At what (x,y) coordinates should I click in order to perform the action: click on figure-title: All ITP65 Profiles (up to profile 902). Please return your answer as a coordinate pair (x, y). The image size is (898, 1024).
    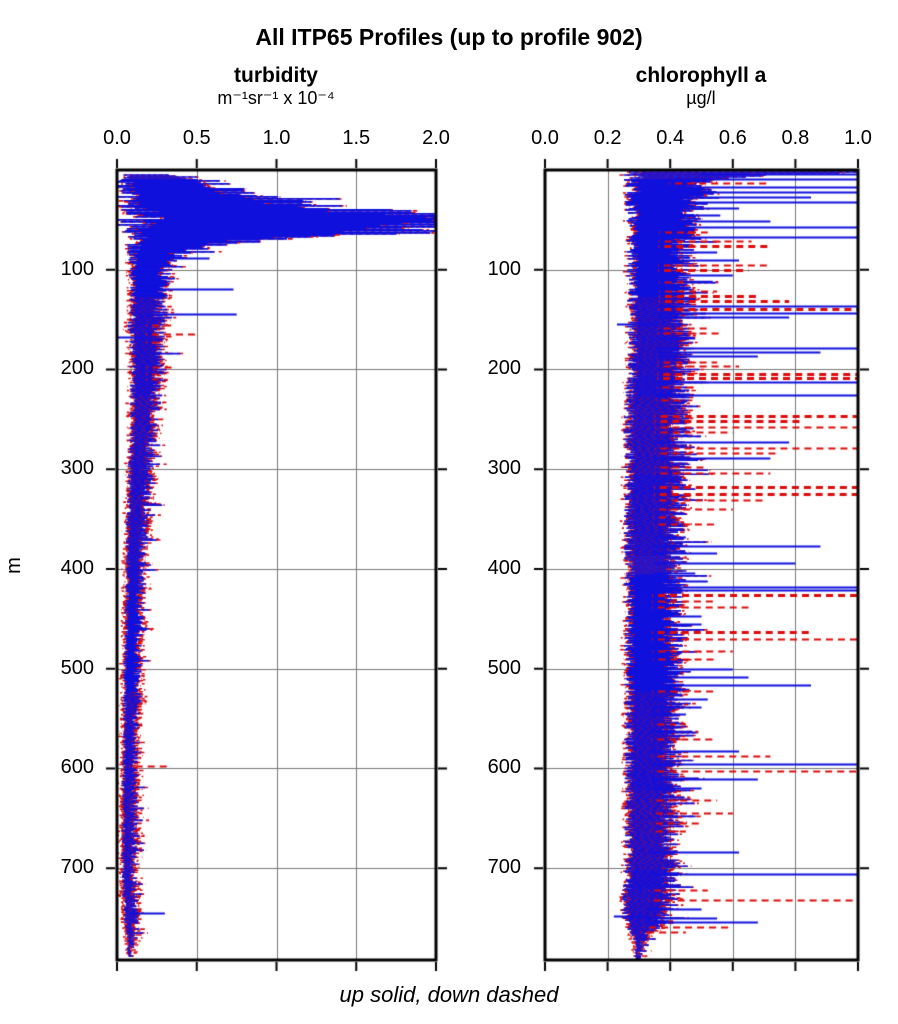
    Looking at the image, I should click on (449, 37).